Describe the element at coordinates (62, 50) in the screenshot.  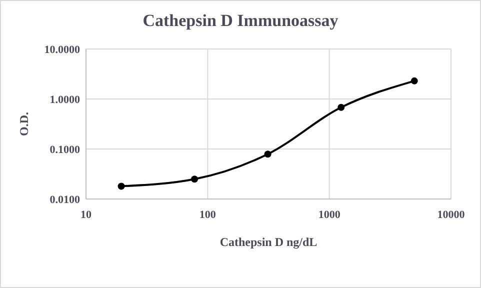
I see `y-tick-label: 10.0000` at that location.